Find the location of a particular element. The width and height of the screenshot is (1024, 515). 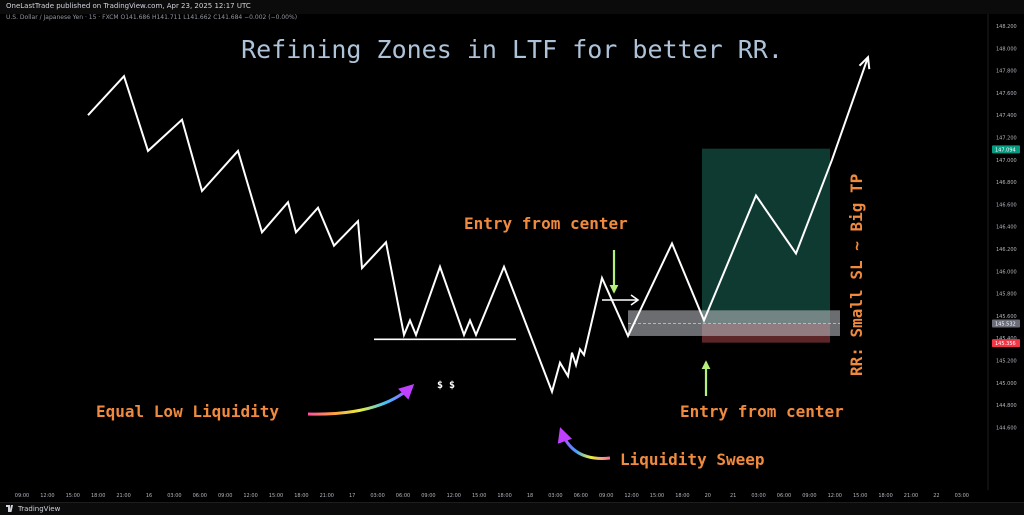

rr-label: RR: Small SL ~ Big TP is located at coordinates (856, 275).